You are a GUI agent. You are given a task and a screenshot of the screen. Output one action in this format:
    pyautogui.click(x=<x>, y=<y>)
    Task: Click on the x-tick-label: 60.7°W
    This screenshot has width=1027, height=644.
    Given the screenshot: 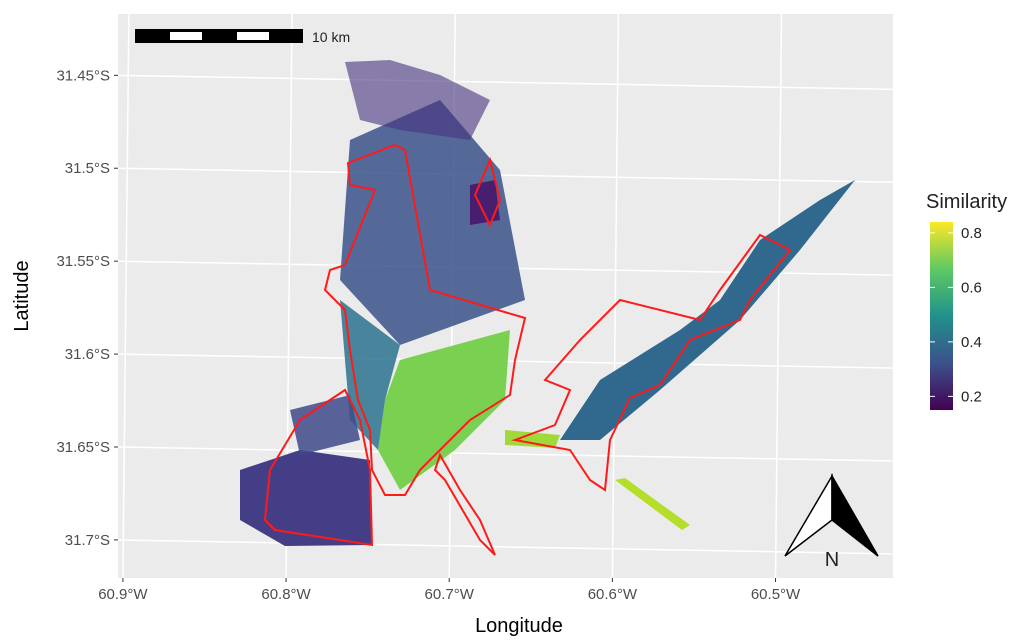 What is the action you would take?
    pyautogui.click(x=450, y=594)
    